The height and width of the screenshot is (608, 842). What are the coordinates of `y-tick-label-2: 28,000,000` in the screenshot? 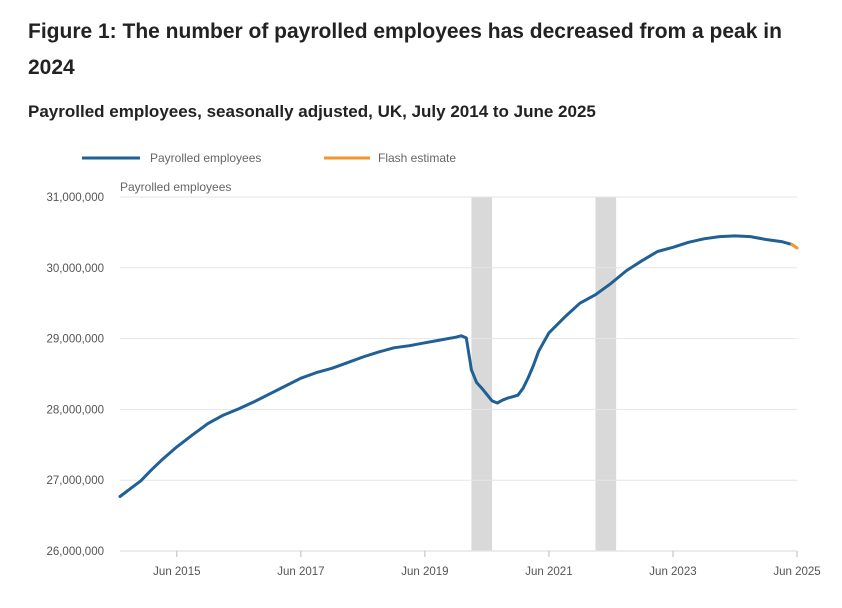 It's located at (75, 410).